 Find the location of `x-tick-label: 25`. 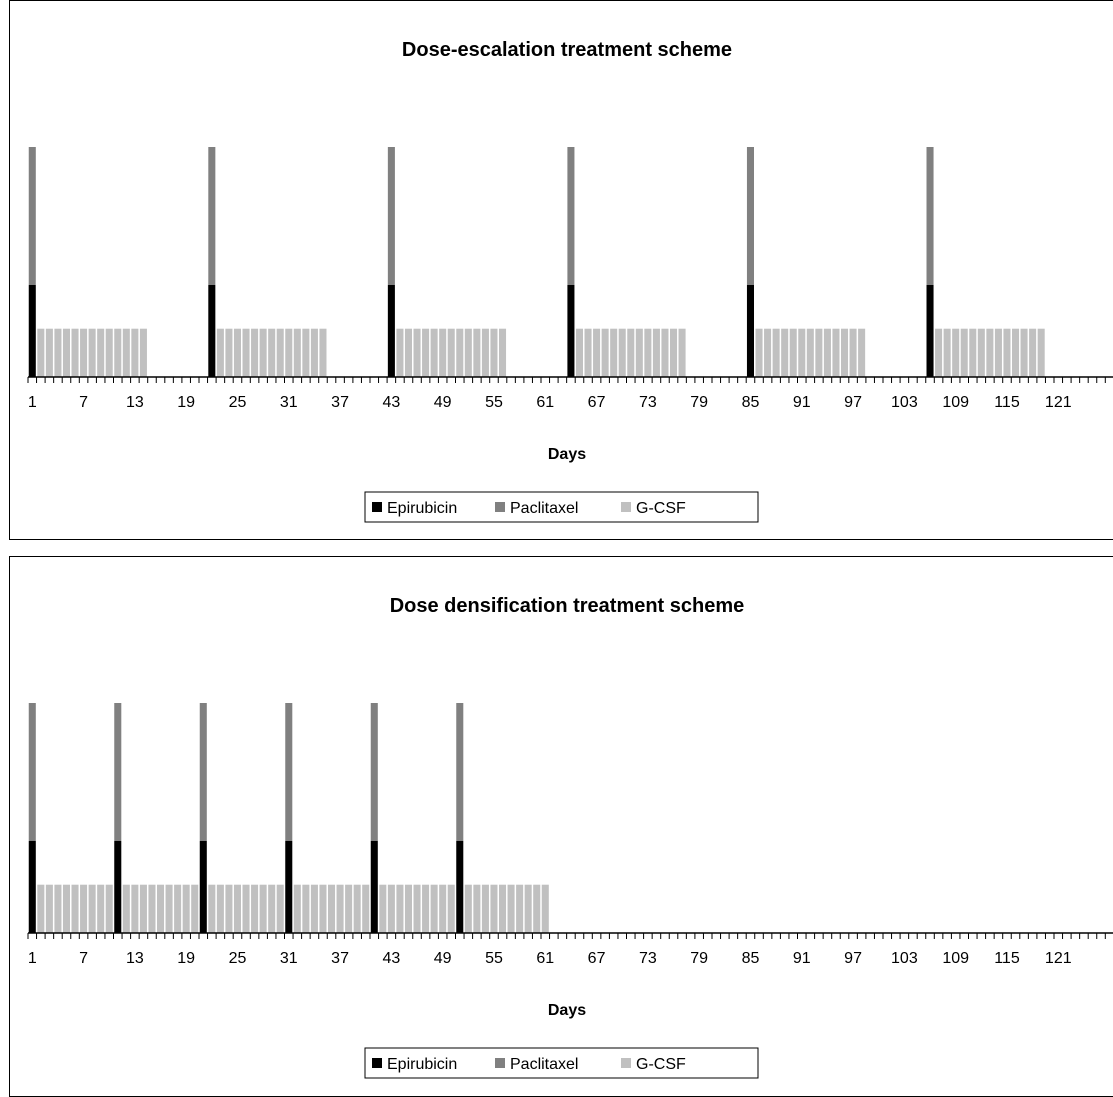

x-tick-label: 25 is located at coordinates (238, 958).